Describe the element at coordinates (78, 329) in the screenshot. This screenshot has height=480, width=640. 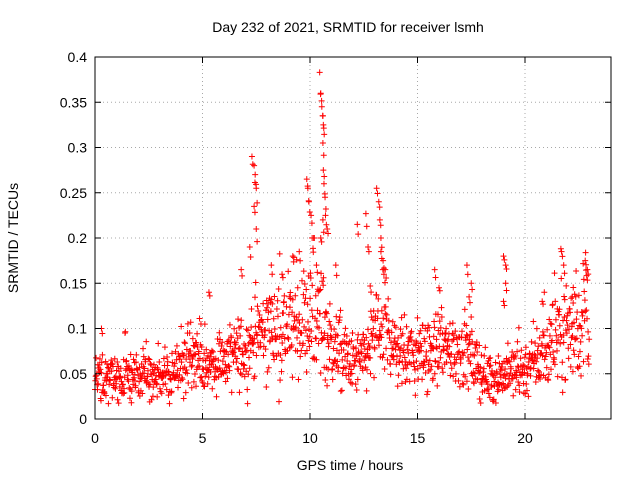
I see `y-tick-label: 0.1` at that location.